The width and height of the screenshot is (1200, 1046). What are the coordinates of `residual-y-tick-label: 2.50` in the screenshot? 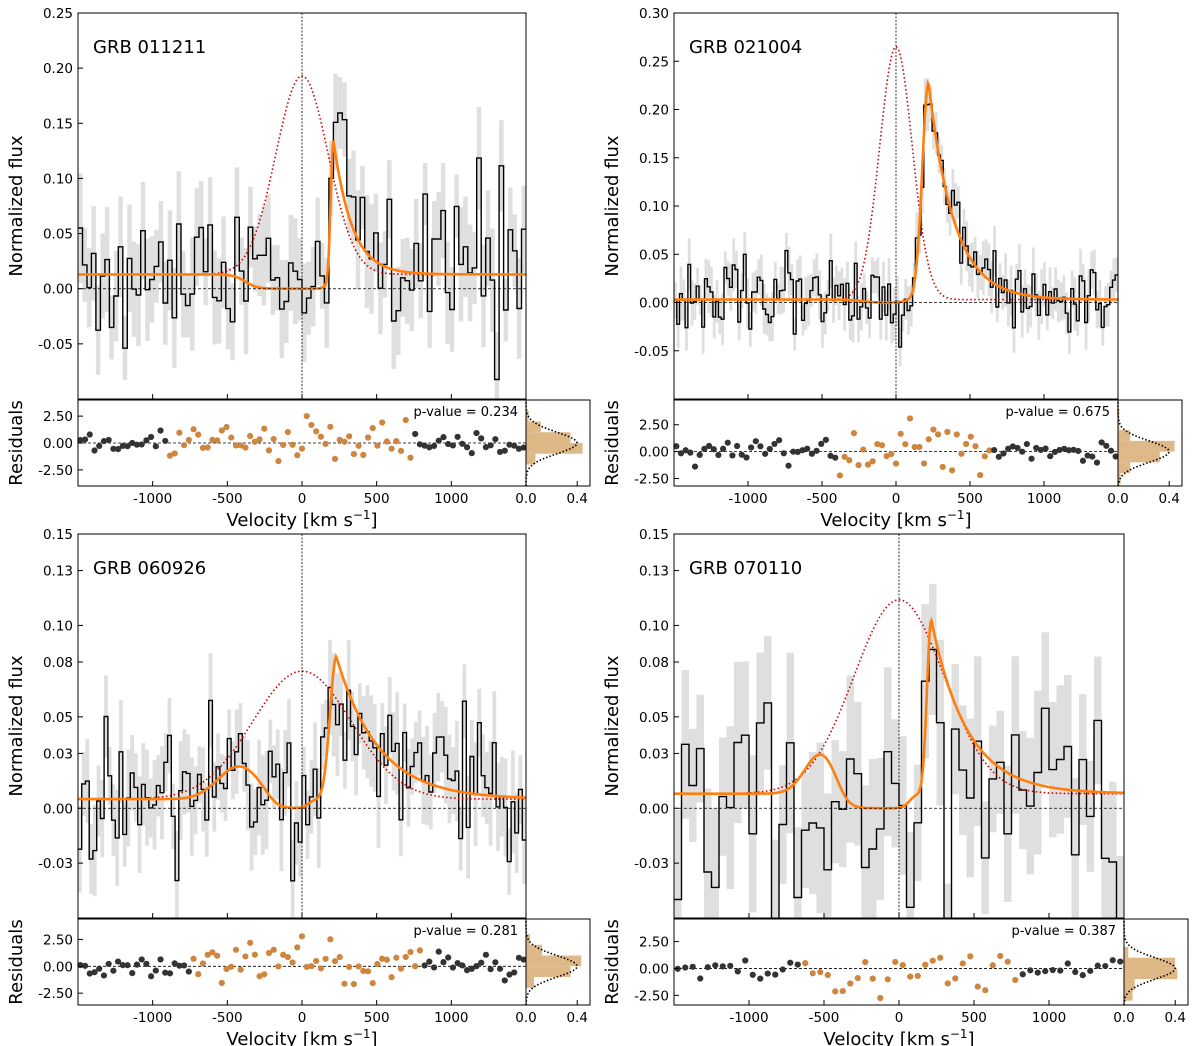 It's located at (654, 426).